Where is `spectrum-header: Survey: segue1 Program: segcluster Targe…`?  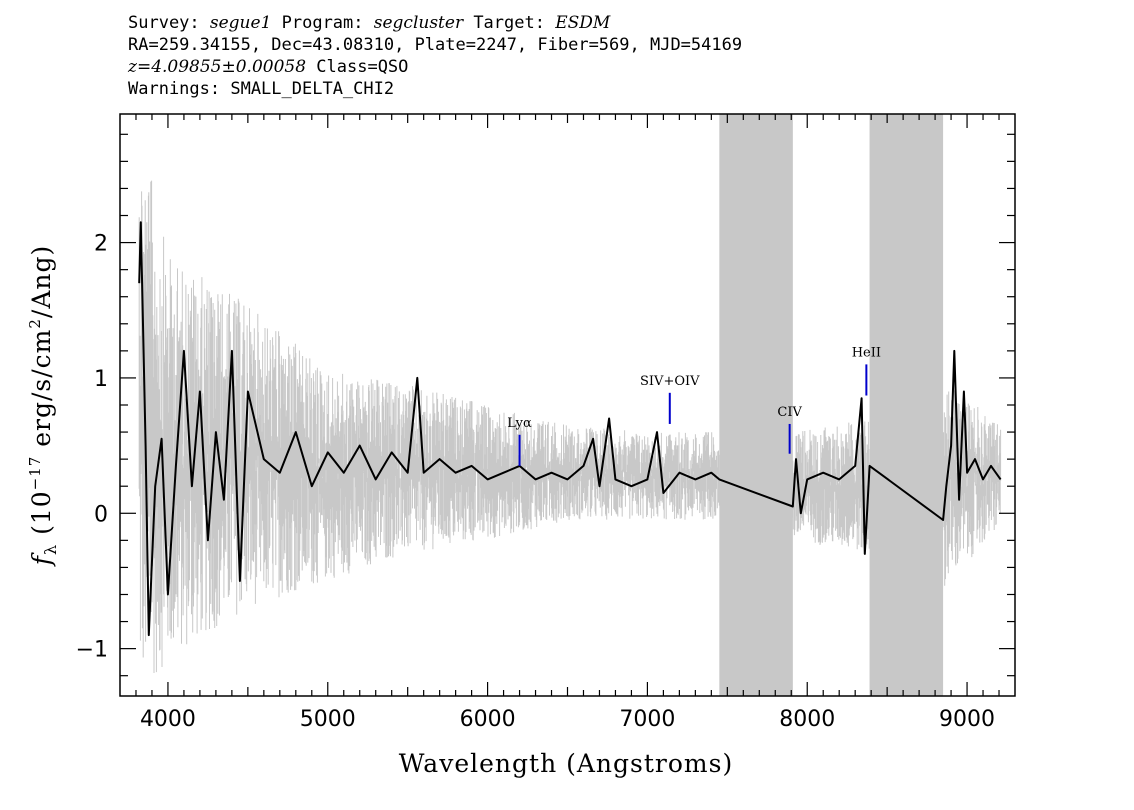 spectrum-header: Survey: segue1 Program: segcluster Targe… is located at coordinates (435, 56).